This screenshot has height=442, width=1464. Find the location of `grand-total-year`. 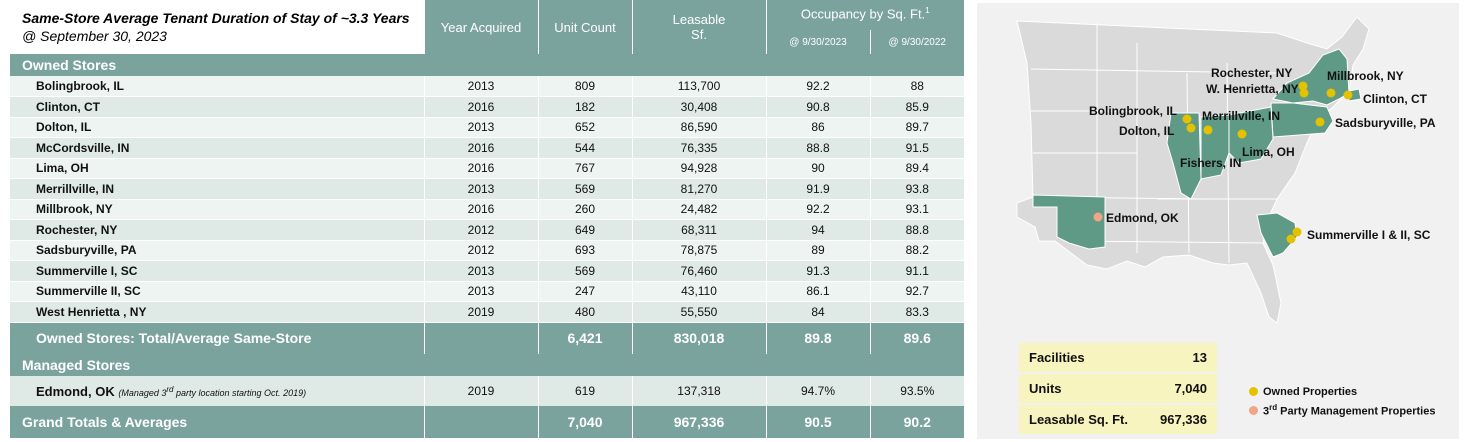

grand-total-year is located at coordinates (480, 422).